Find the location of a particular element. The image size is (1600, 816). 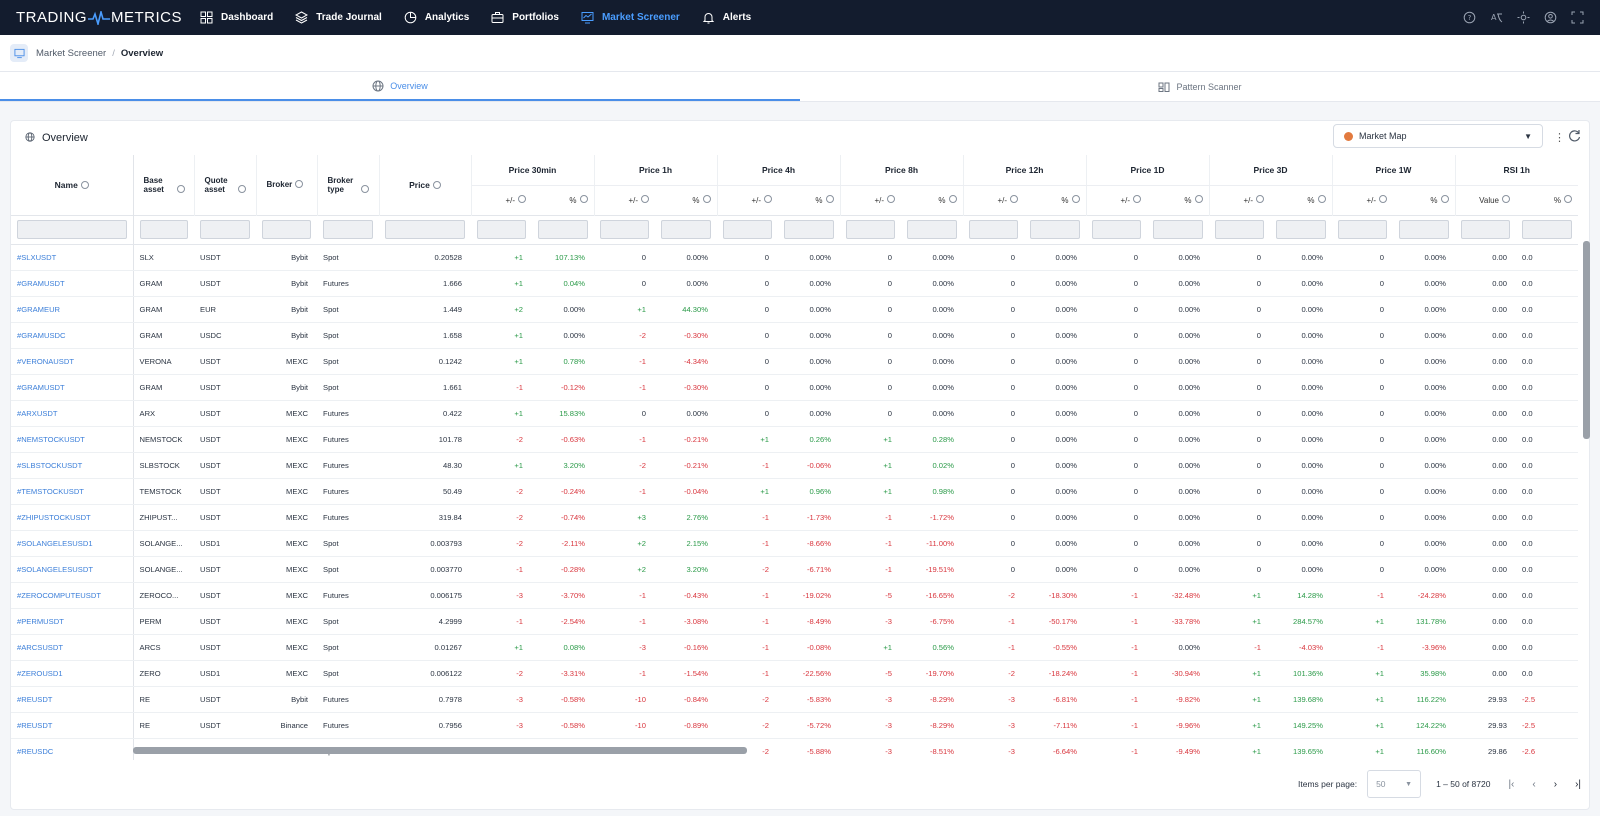

header-broker-type: Broker type is located at coordinates (347, 185).